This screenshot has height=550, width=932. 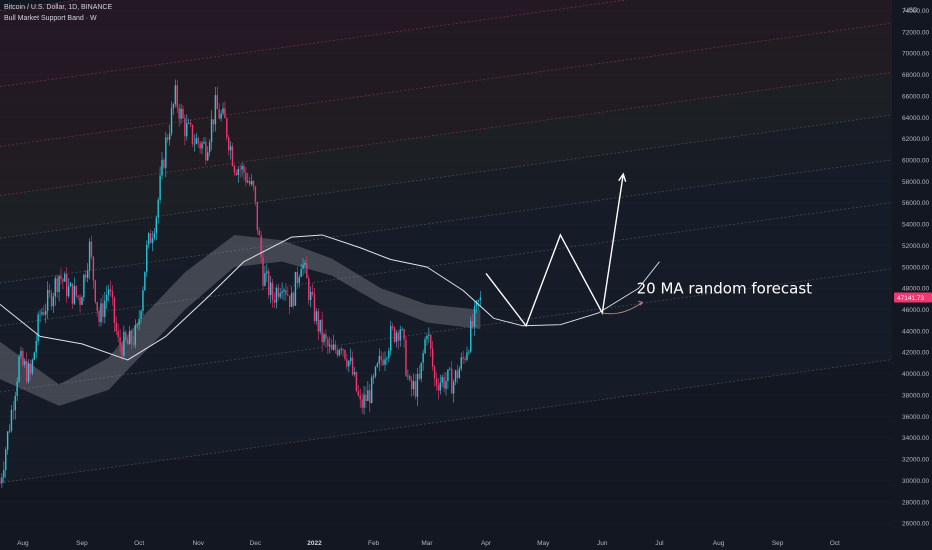 What do you see at coordinates (50, 18) in the screenshot?
I see `indicator-label: Bull Market Support Band · W` at bounding box center [50, 18].